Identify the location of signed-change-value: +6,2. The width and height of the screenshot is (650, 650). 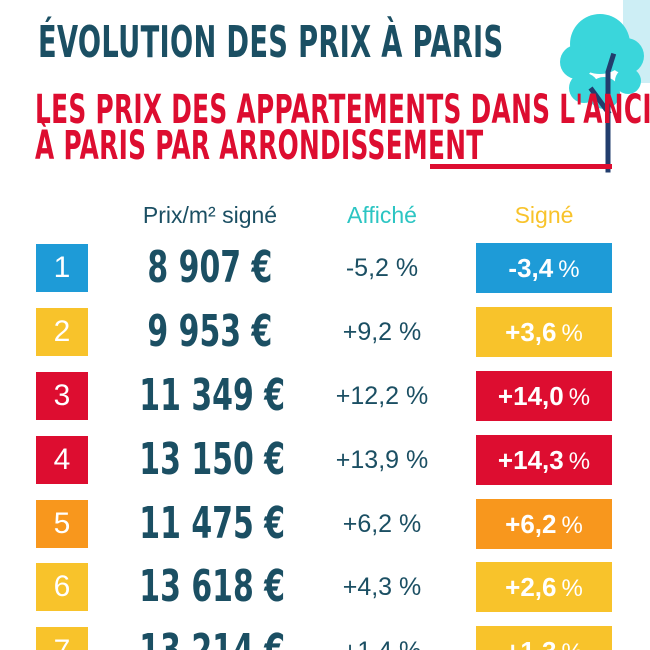
(531, 524).